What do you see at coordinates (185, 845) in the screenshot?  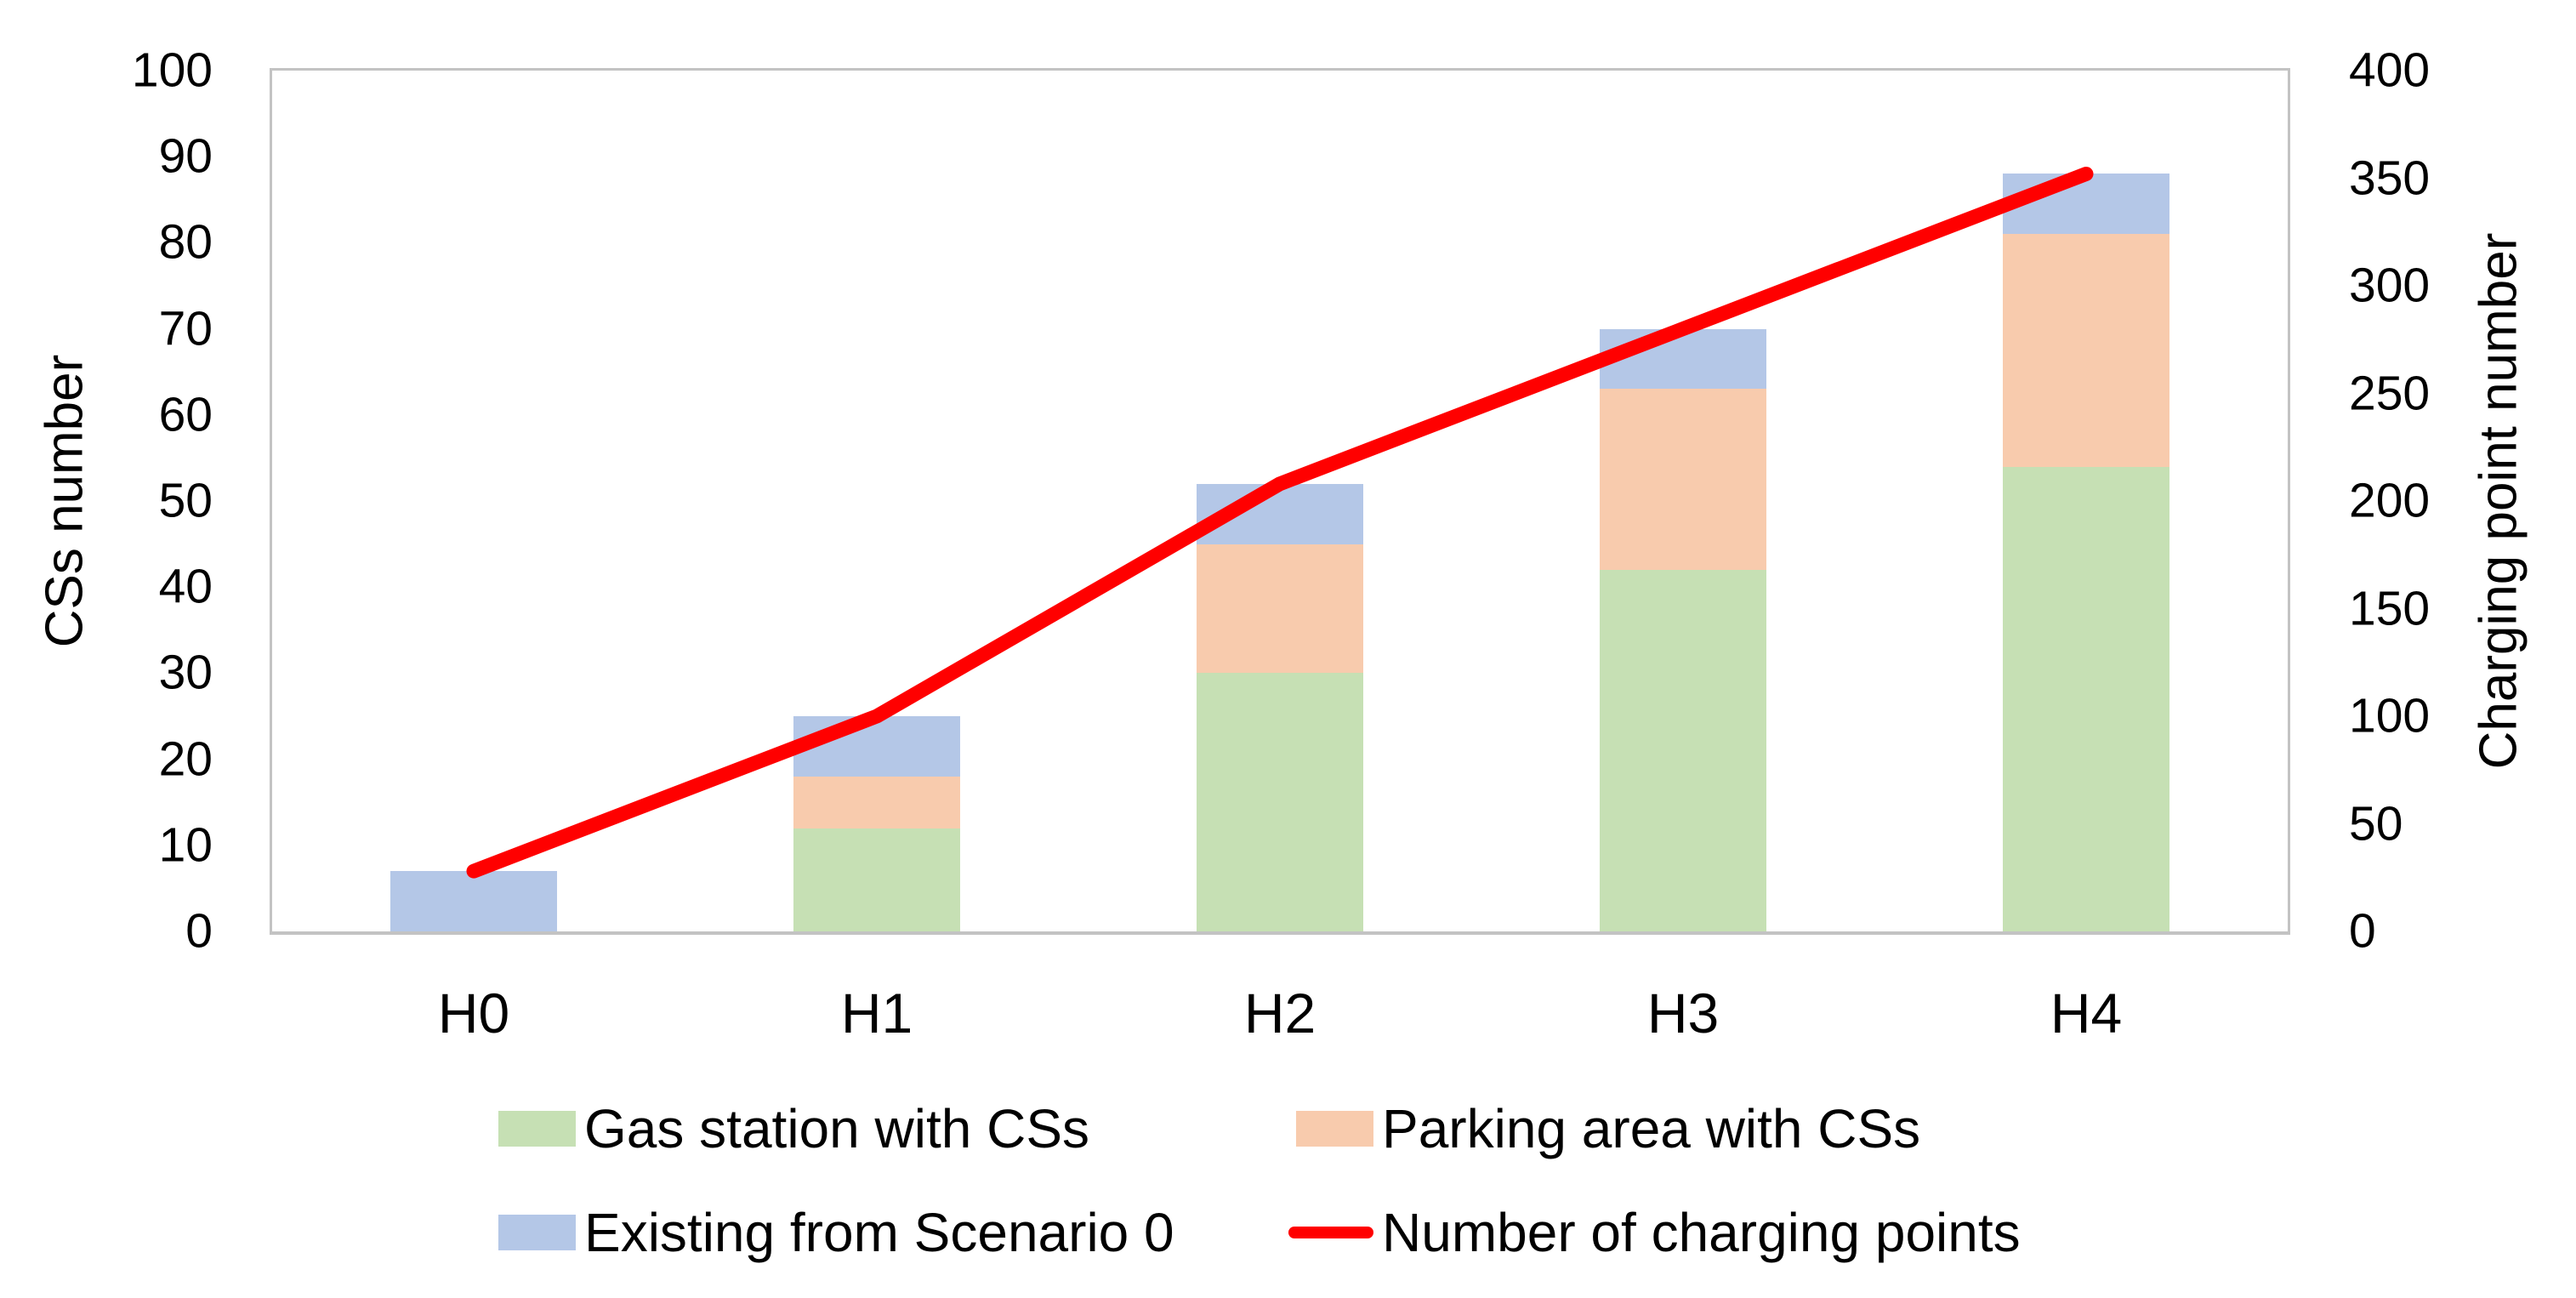 I see `left-axis-tick-10: 10` at bounding box center [185, 845].